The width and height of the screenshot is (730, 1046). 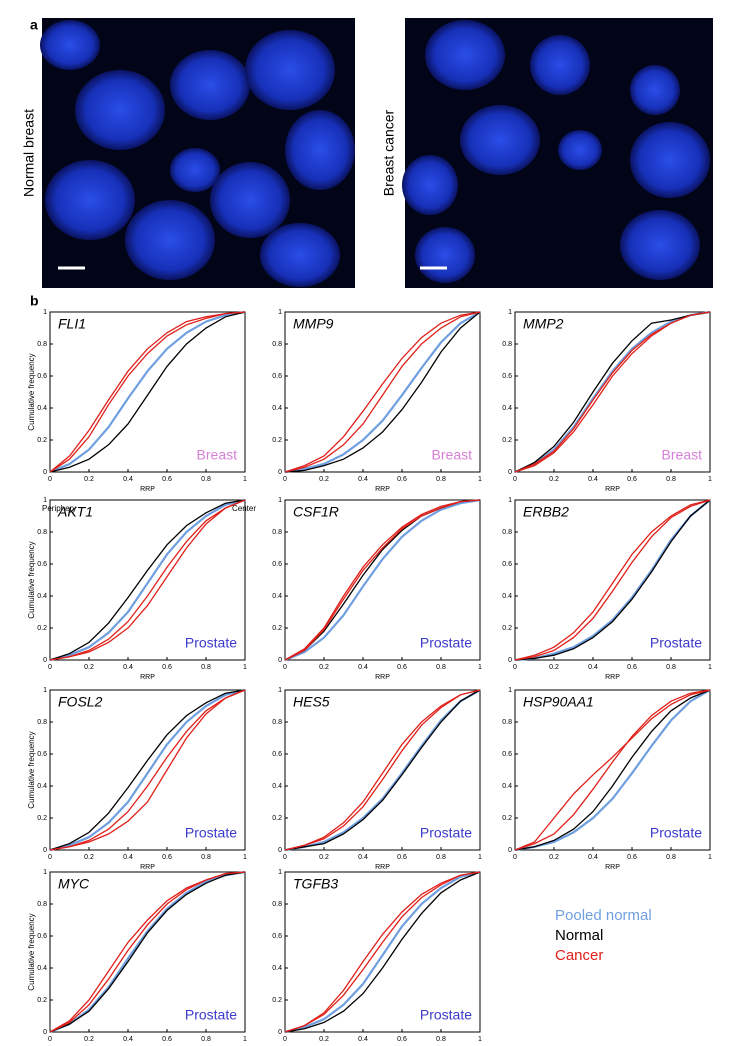 What do you see at coordinates (59, 508) in the screenshot?
I see `axis-note: Periphery` at bounding box center [59, 508].